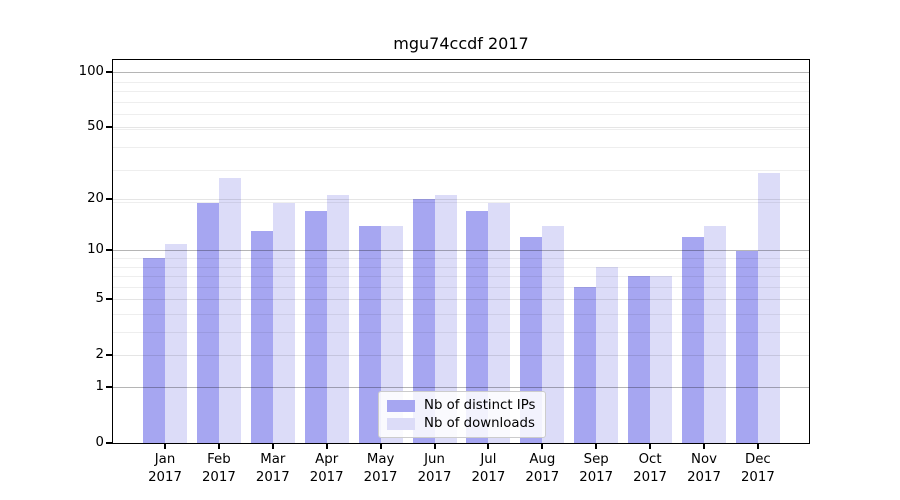 Image resolution: width=900 pixels, height=500 pixels. What do you see at coordinates (758, 469) in the screenshot?
I see `x-axis-tick-label-dec: Dec 2017` at bounding box center [758, 469].